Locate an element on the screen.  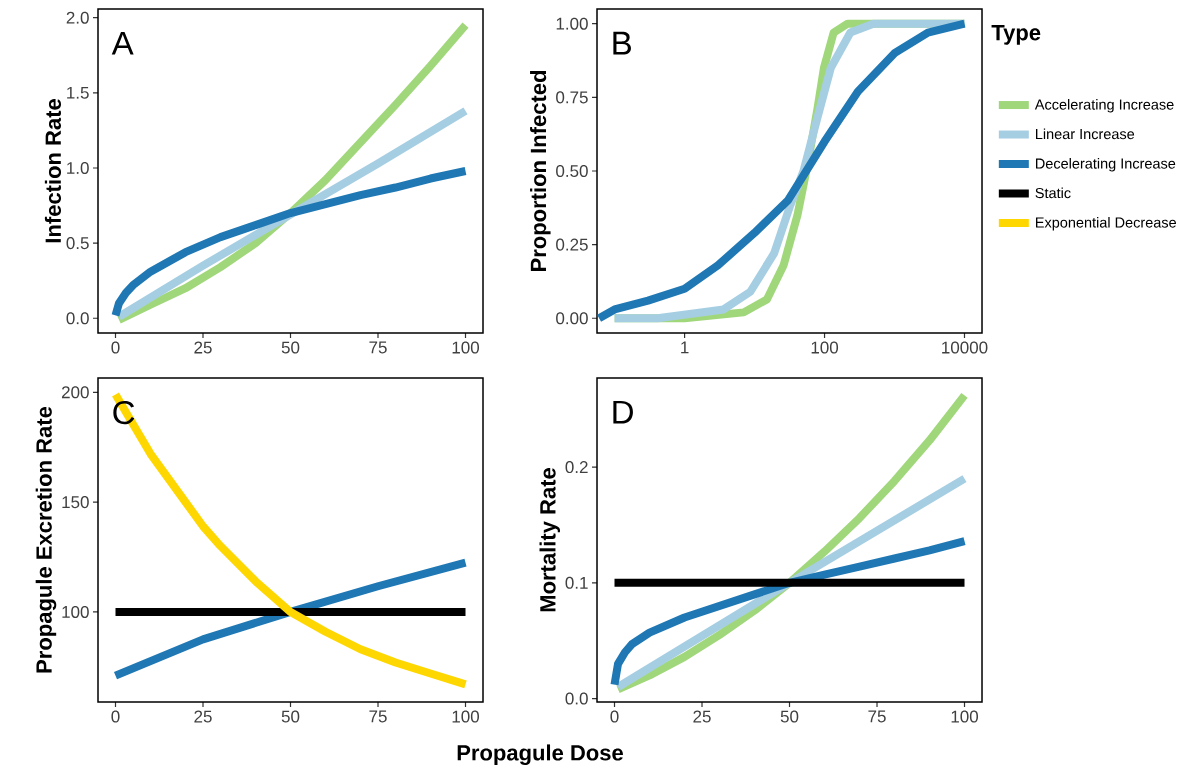
text: Static is located at coordinates (1053, 193).